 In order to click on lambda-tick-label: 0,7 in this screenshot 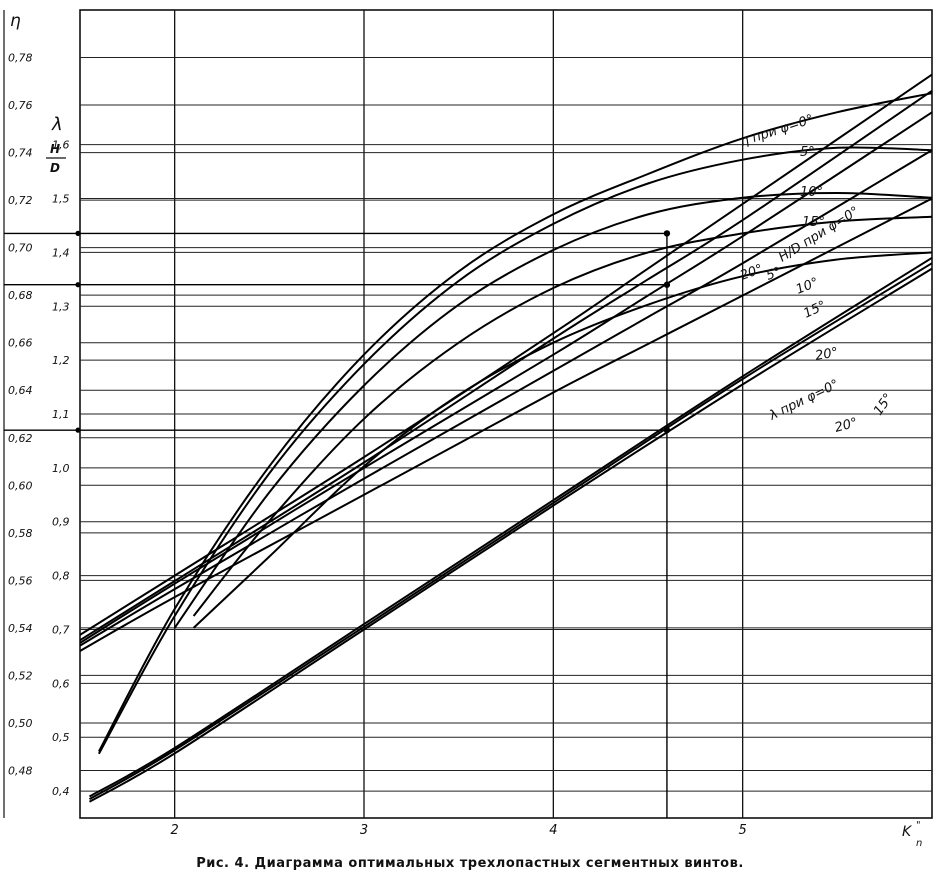, I will do `click(61, 629)`.